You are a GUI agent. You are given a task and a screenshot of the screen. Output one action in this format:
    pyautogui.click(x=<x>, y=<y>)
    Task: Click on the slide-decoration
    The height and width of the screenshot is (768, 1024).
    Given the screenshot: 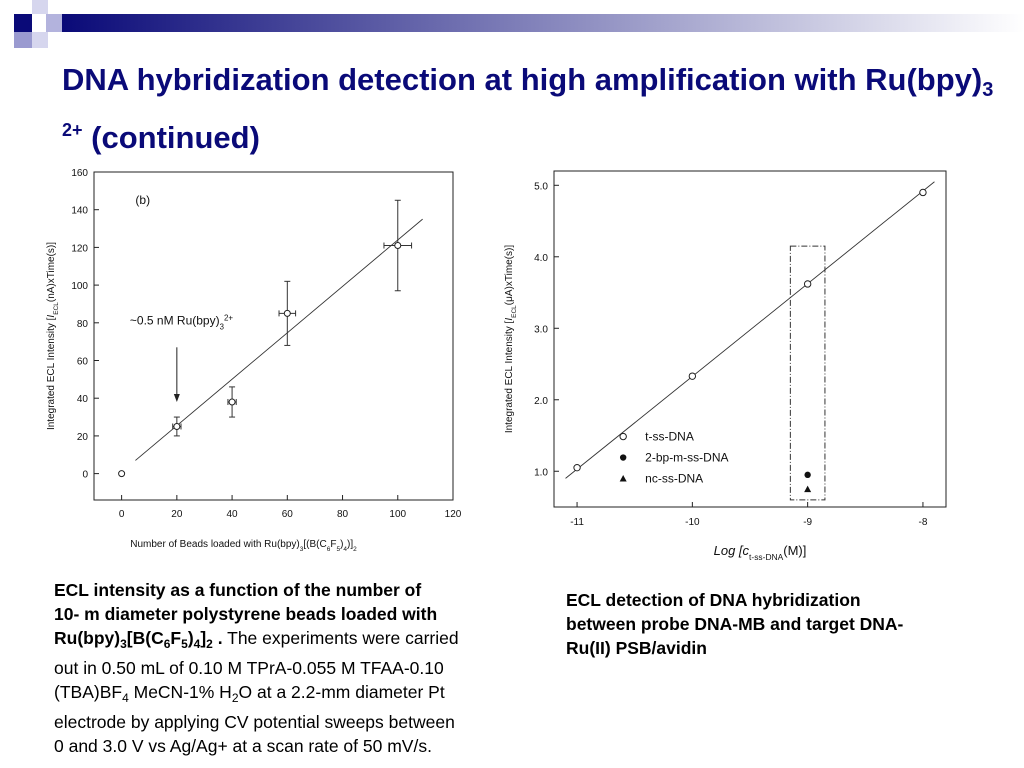 What is the action you would take?
    pyautogui.click(x=519, y=24)
    